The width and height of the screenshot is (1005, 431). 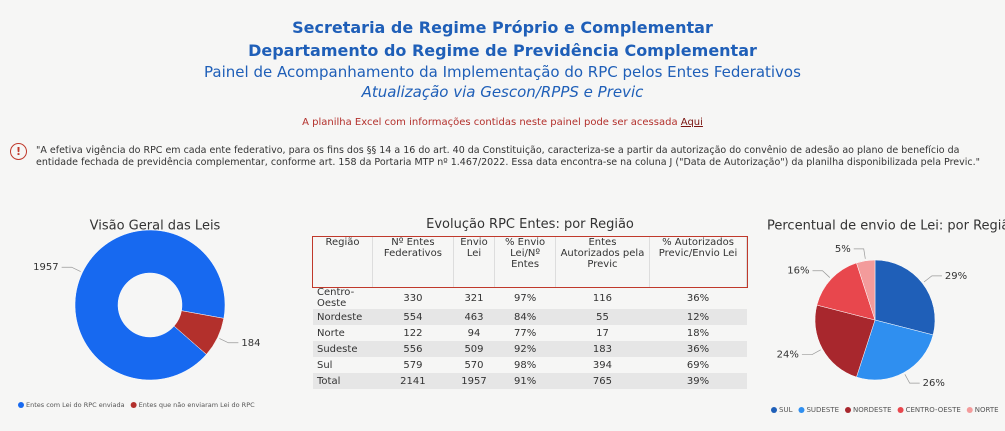 What do you see at coordinates (474, 365) in the screenshot?
I see `table-cell: 570` at bounding box center [474, 365].